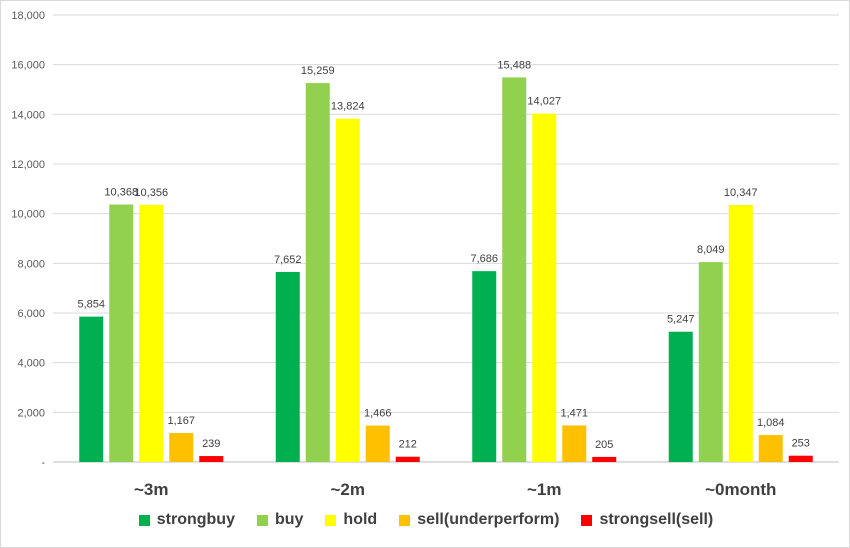 The width and height of the screenshot is (850, 548). What do you see at coordinates (348, 489) in the screenshot?
I see `x-tick-label: ~2m` at bounding box center [348, 489].